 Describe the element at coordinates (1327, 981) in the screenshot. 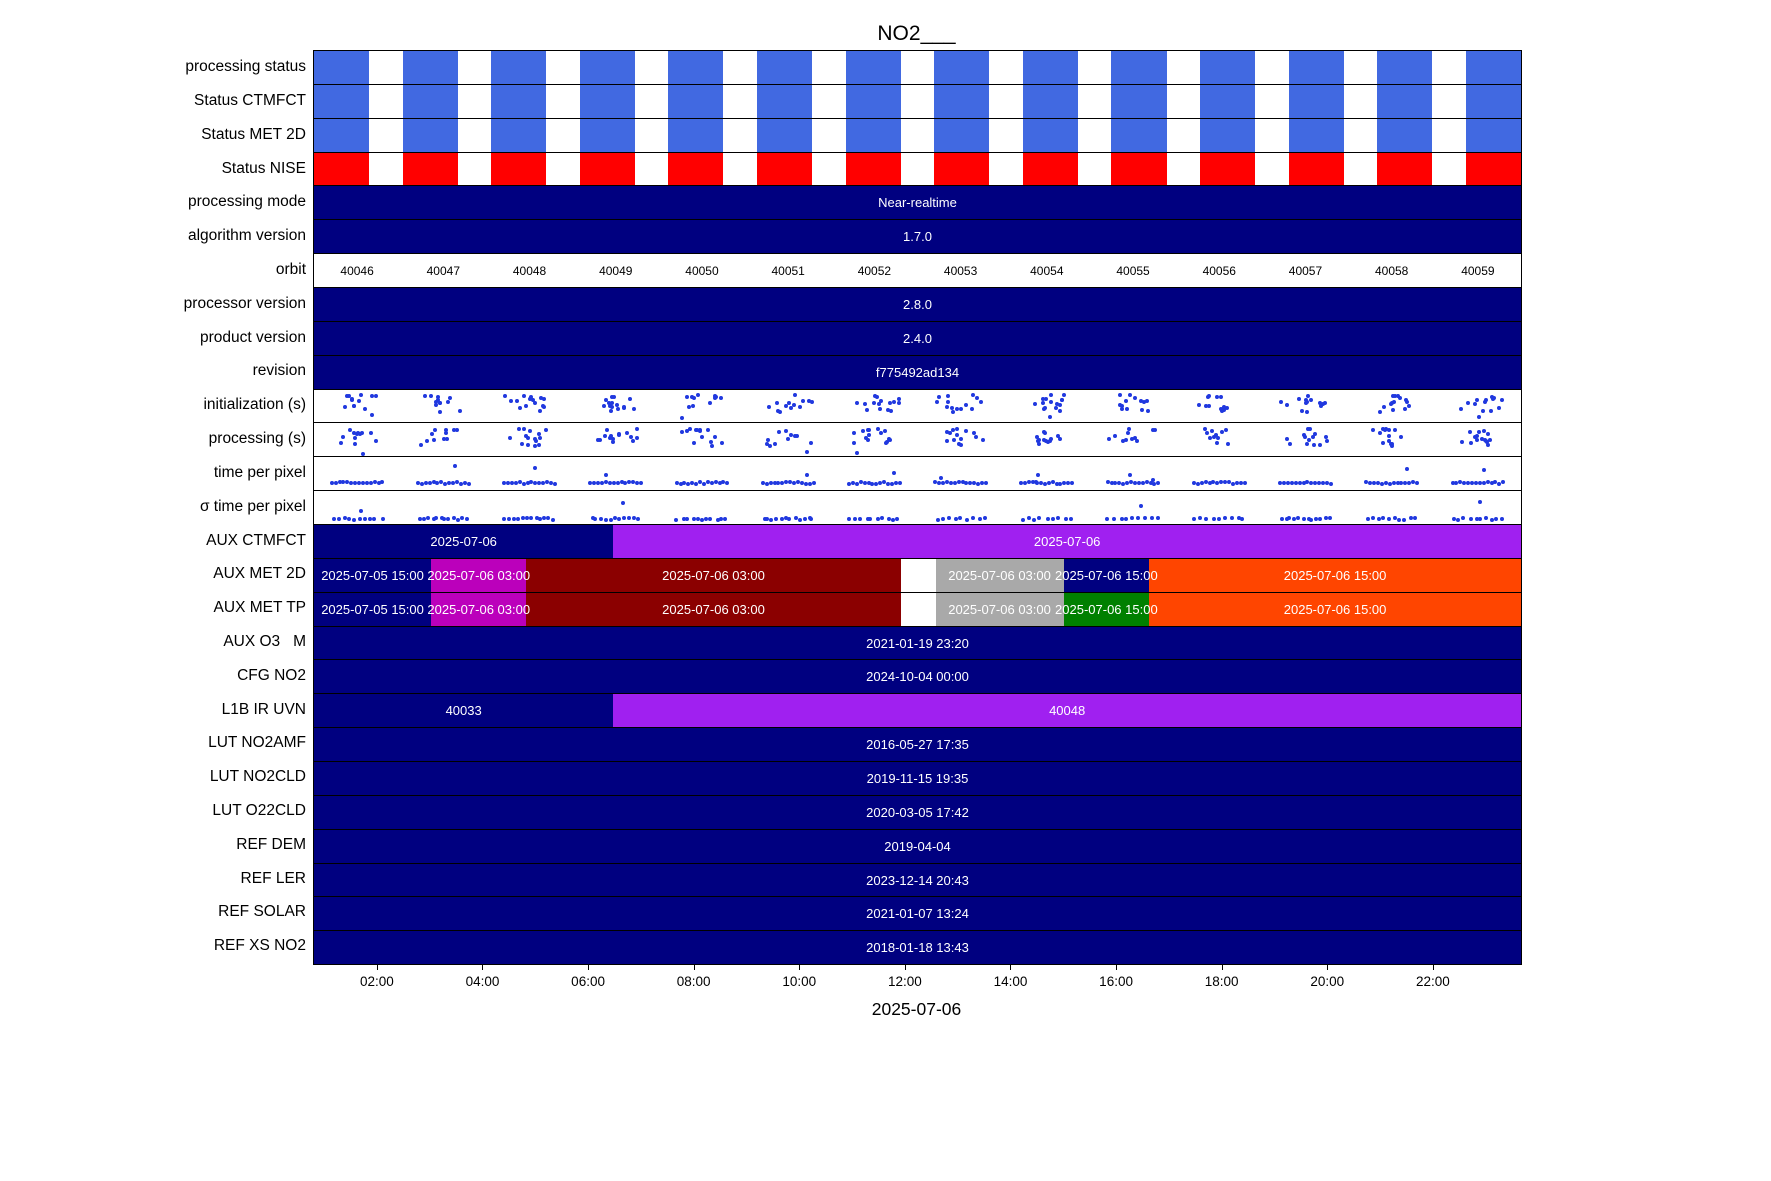

I see `x-axis-tick-label: 20:00` at that location.